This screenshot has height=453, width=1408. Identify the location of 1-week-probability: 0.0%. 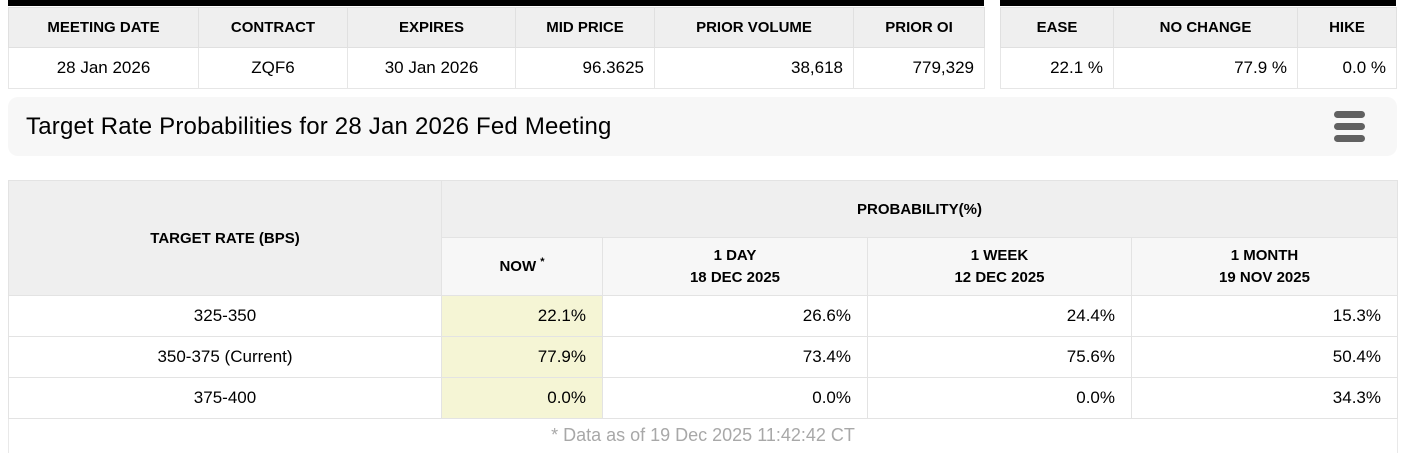
(999, 398).